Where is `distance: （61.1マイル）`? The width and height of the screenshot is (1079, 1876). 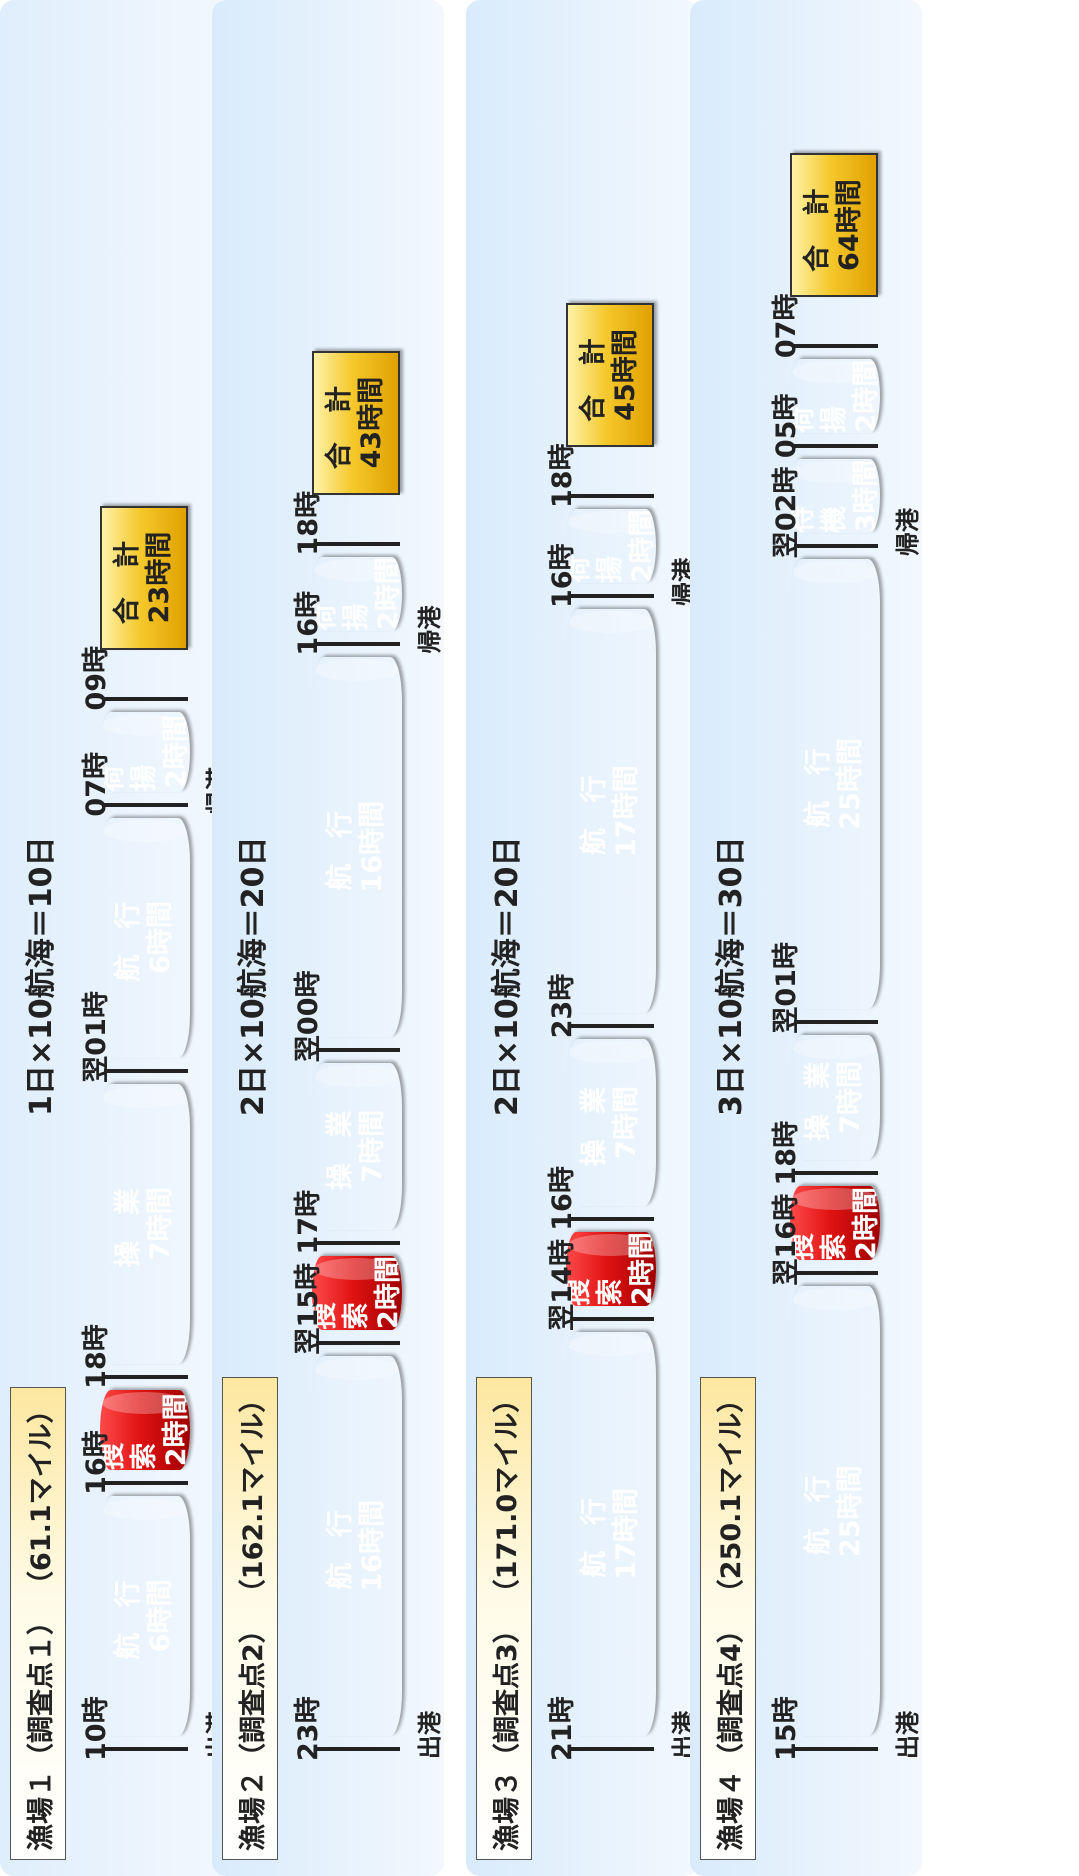 distance: （61.1マイル） is located at coordinates (41, 1497).